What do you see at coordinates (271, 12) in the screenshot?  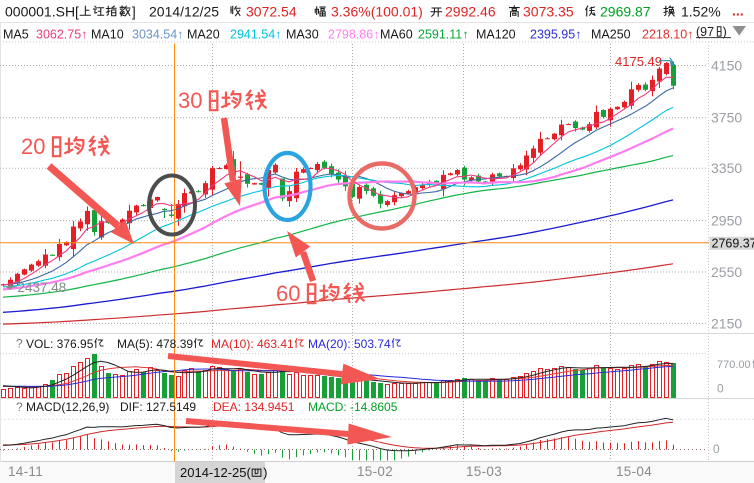 I see `svg-text: 3072.54` at bounding box center [271, 12].